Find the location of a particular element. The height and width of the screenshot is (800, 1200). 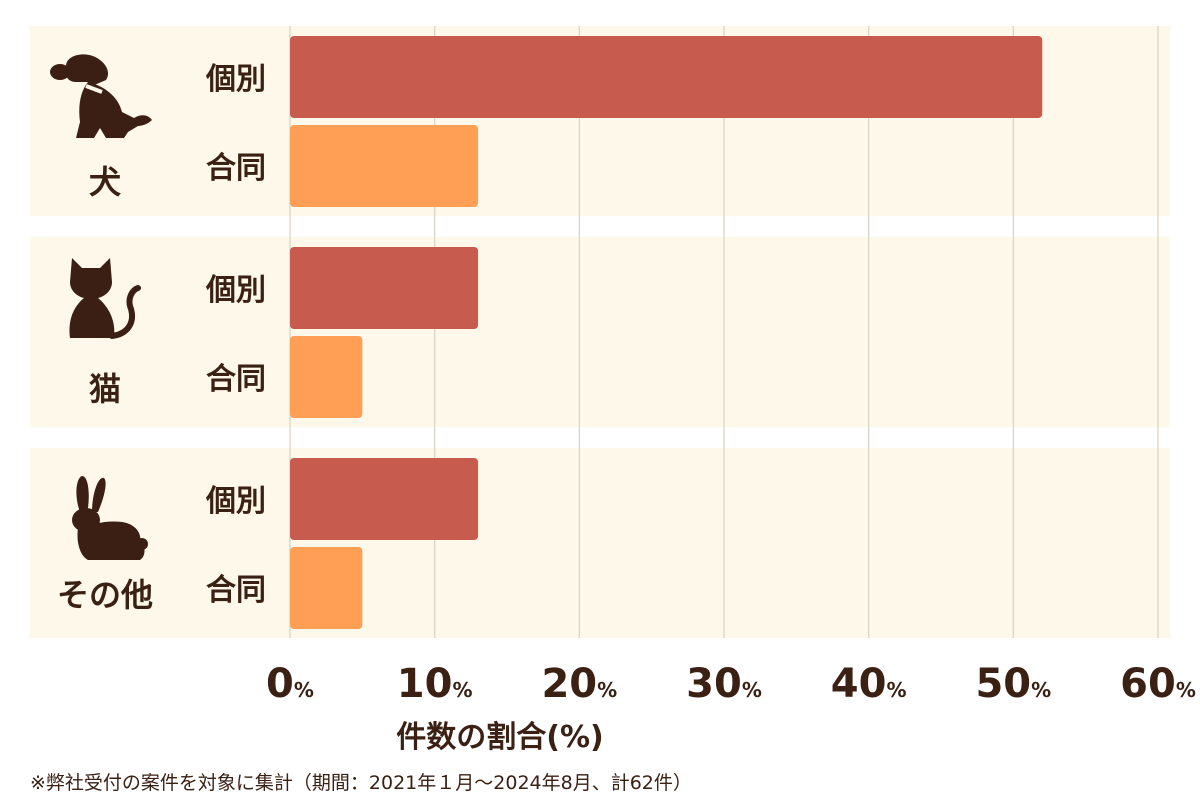

category-label-1: 猫 is located at coordinates (105, 389).